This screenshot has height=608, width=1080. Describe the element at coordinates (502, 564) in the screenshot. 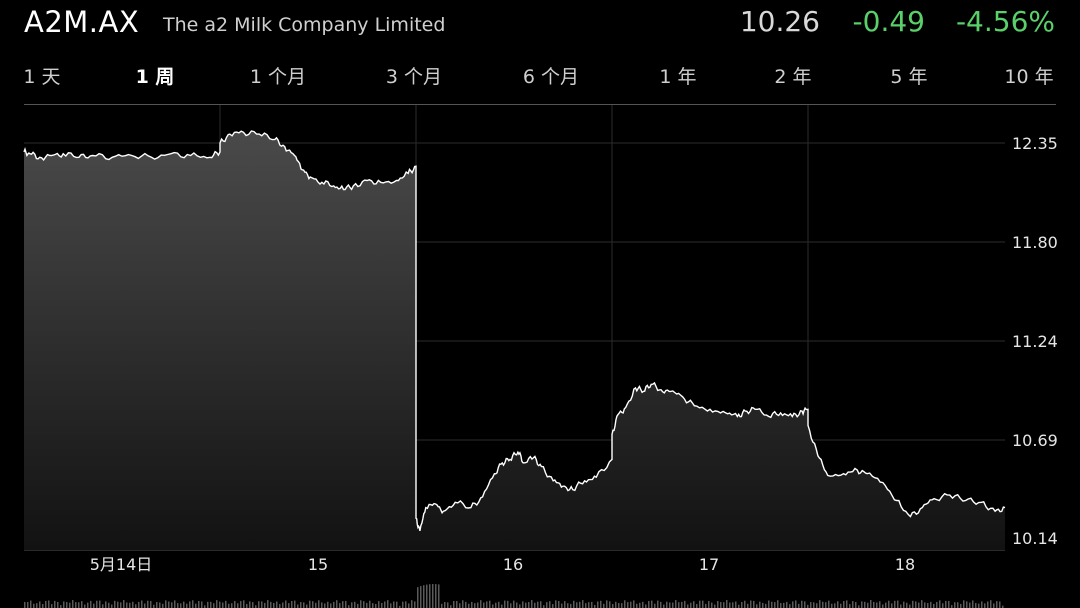

I see `x-axis-labels: 5月14日 15 16 17 18` at that location.